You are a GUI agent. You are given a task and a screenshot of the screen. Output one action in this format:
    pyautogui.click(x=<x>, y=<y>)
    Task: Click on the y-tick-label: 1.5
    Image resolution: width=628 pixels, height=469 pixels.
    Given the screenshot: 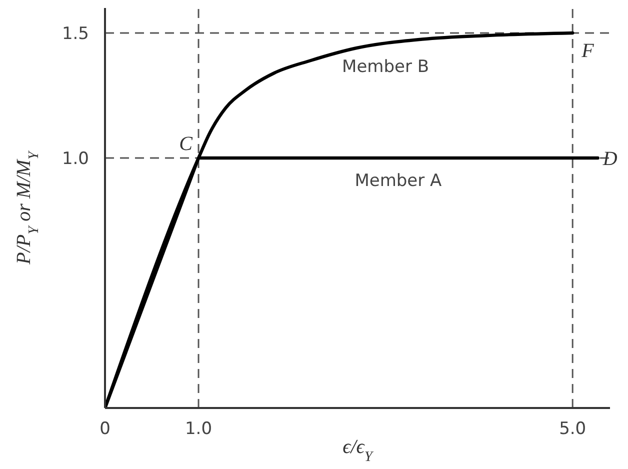 What is the action you would take?
    pyautogui.click(x=75, y=34)
    